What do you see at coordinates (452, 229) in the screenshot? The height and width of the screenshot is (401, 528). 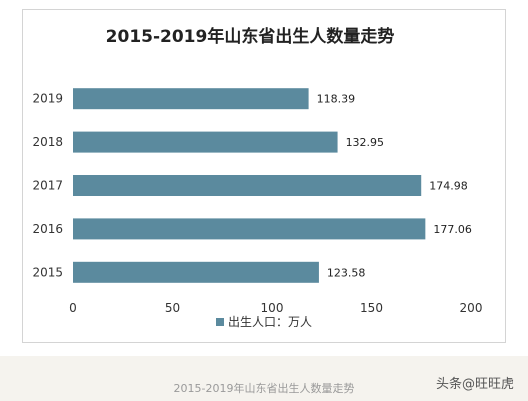 I see `data-label-2016: 177.06` at bounding box center [452, 229].